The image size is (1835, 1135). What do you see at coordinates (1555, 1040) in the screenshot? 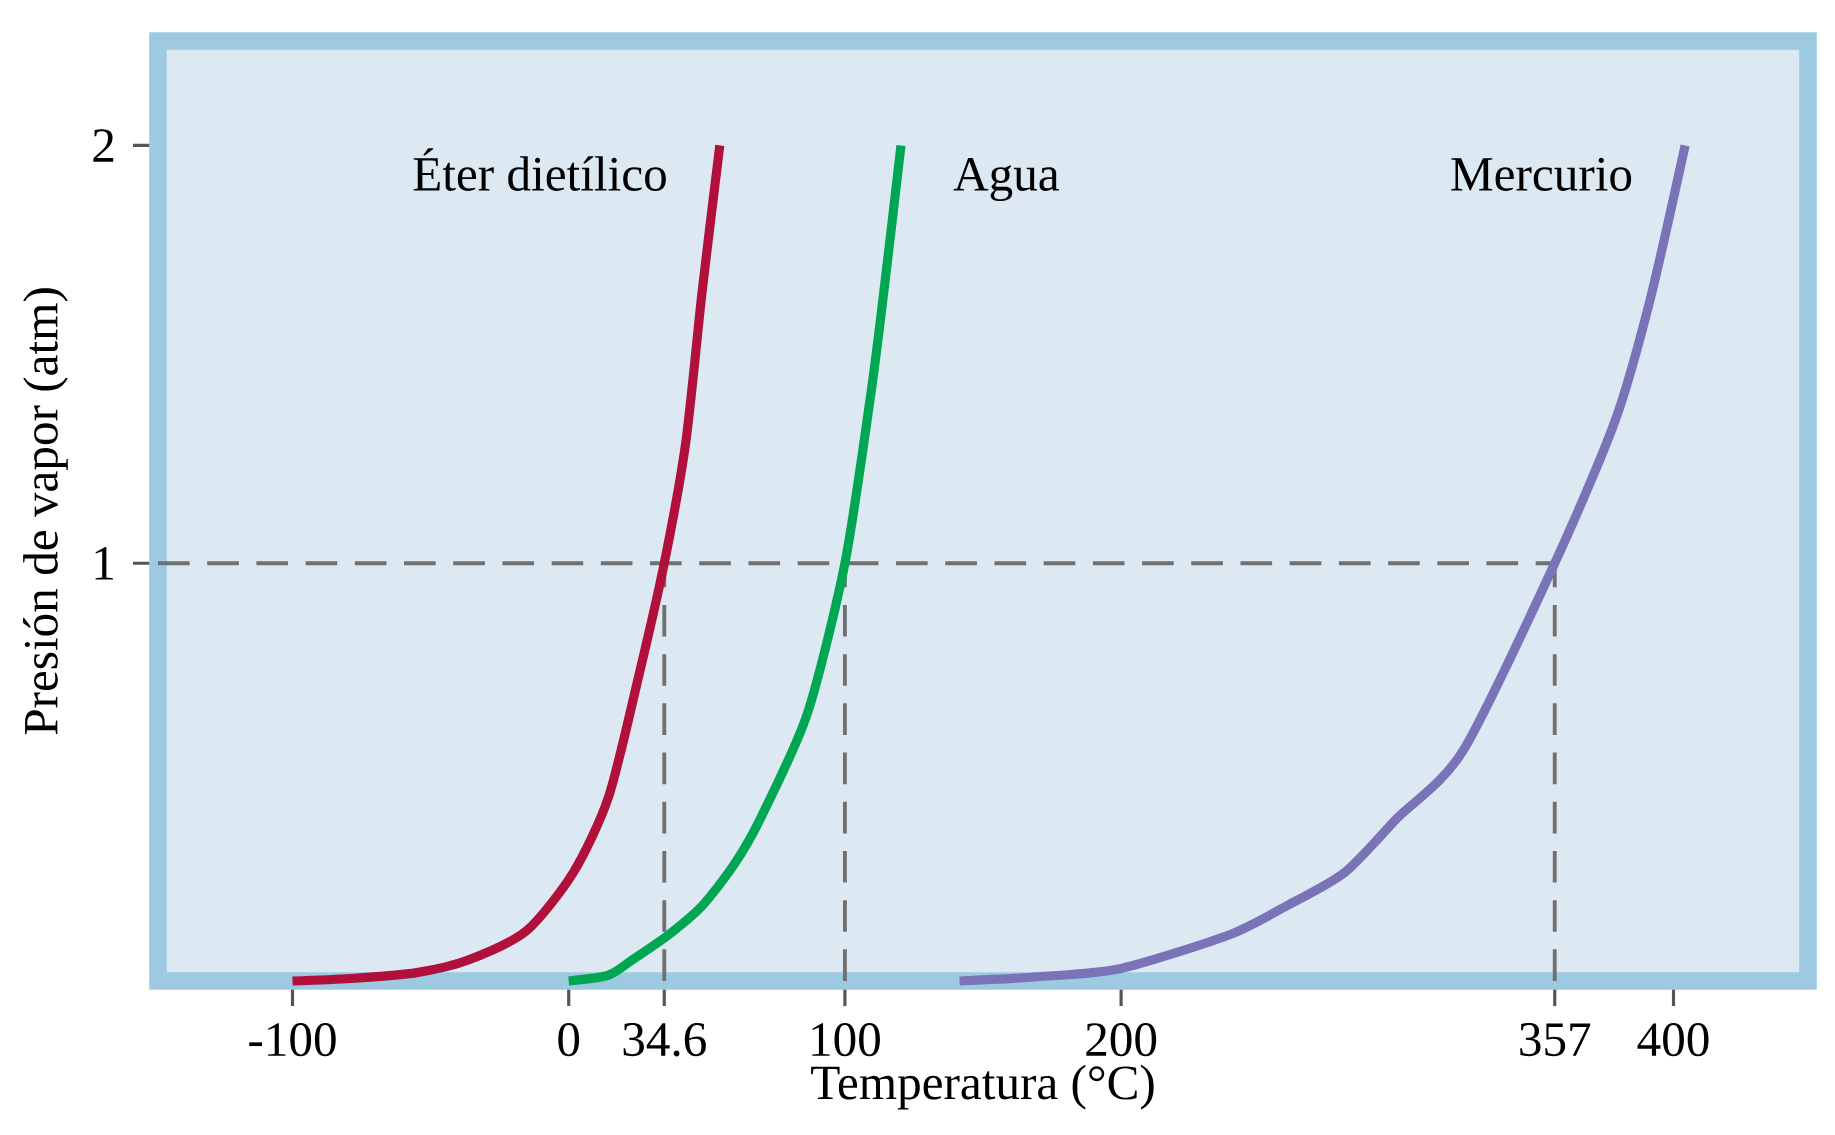
I see `x-tick-label: 357` at bounding box center [1555, 1040].